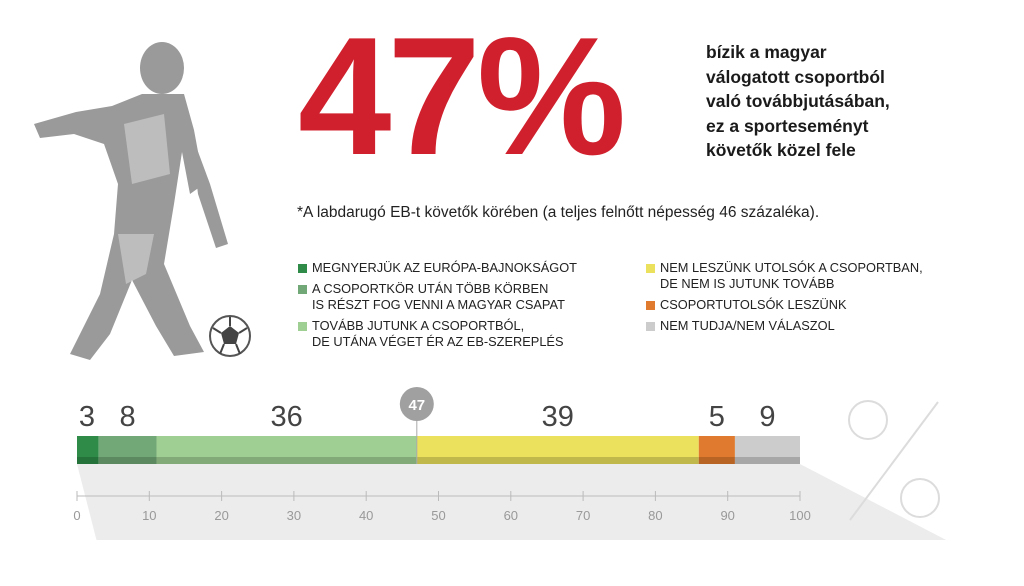 The width and height of the screenshot is (1024, 586). I want to click on x-tick-label: 80, so click(655, 515).